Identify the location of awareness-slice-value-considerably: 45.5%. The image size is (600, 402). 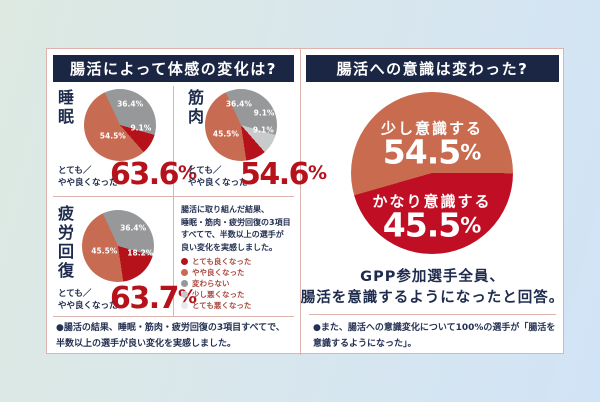
(432, 224).